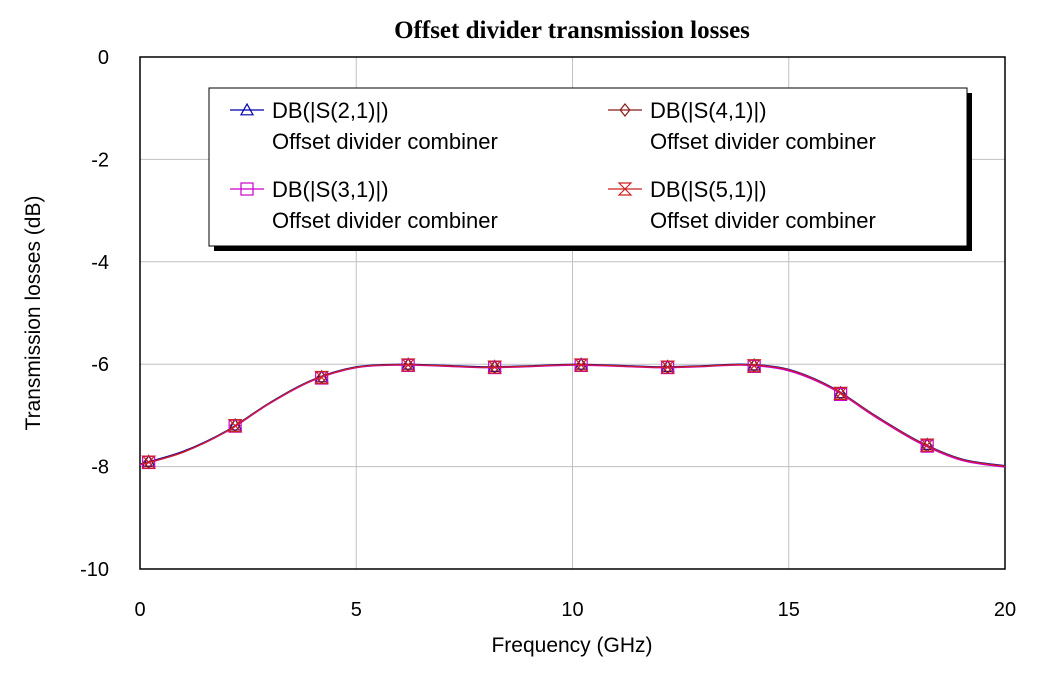 The image size is (1050, 676). I want to click on x-tick-label: 10, so click(572, 610).